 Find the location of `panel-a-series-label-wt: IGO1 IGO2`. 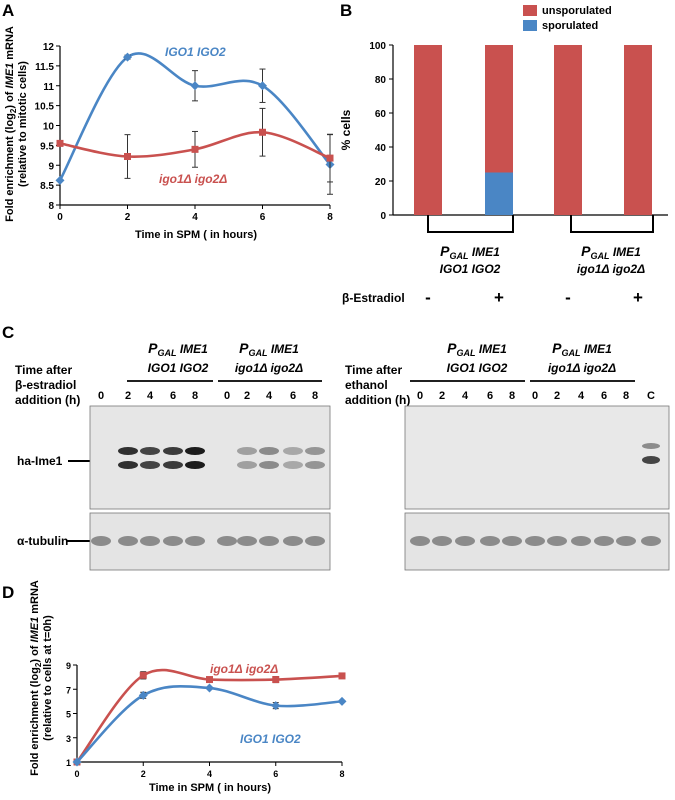

panel-a-series-label-wt: IGO1 IGO2 is located at coordinates (195, 52).